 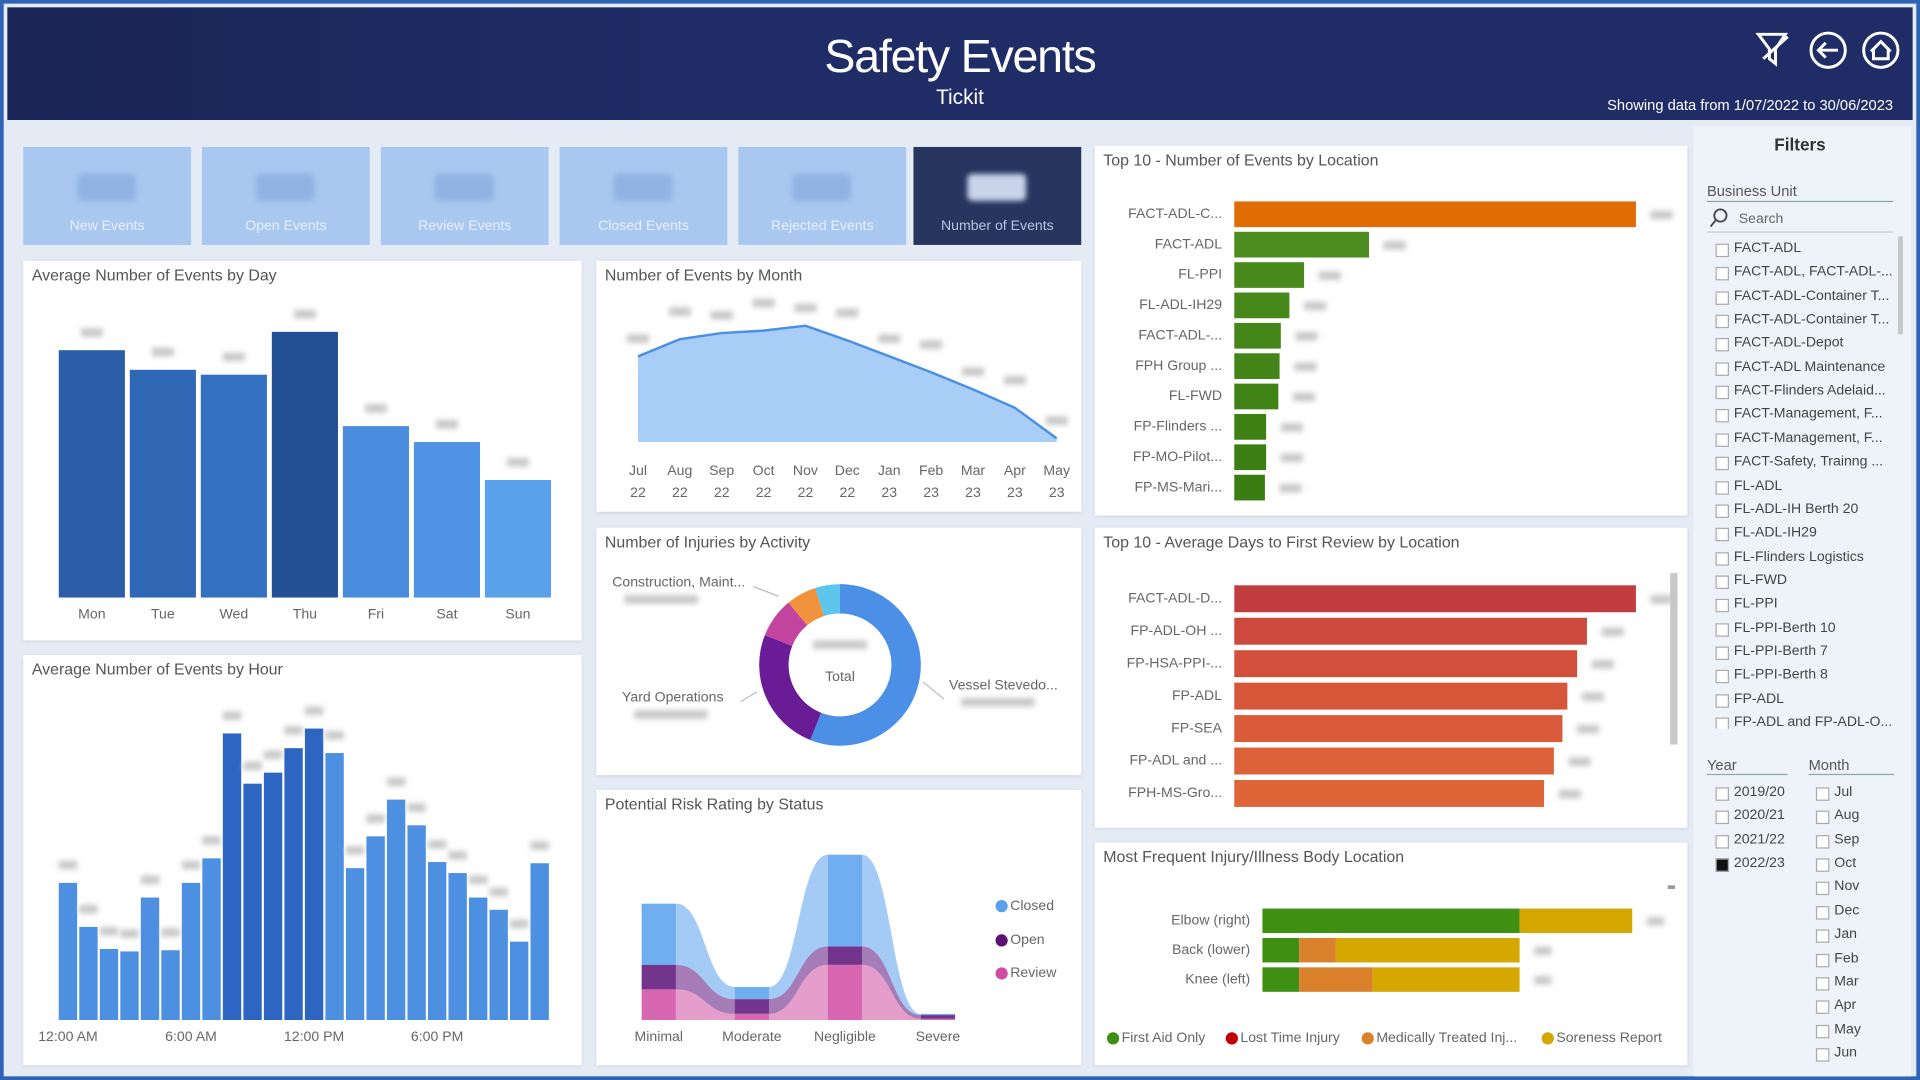 I want to click on header-subtitle: Tickit, so click(x=960, y=97).